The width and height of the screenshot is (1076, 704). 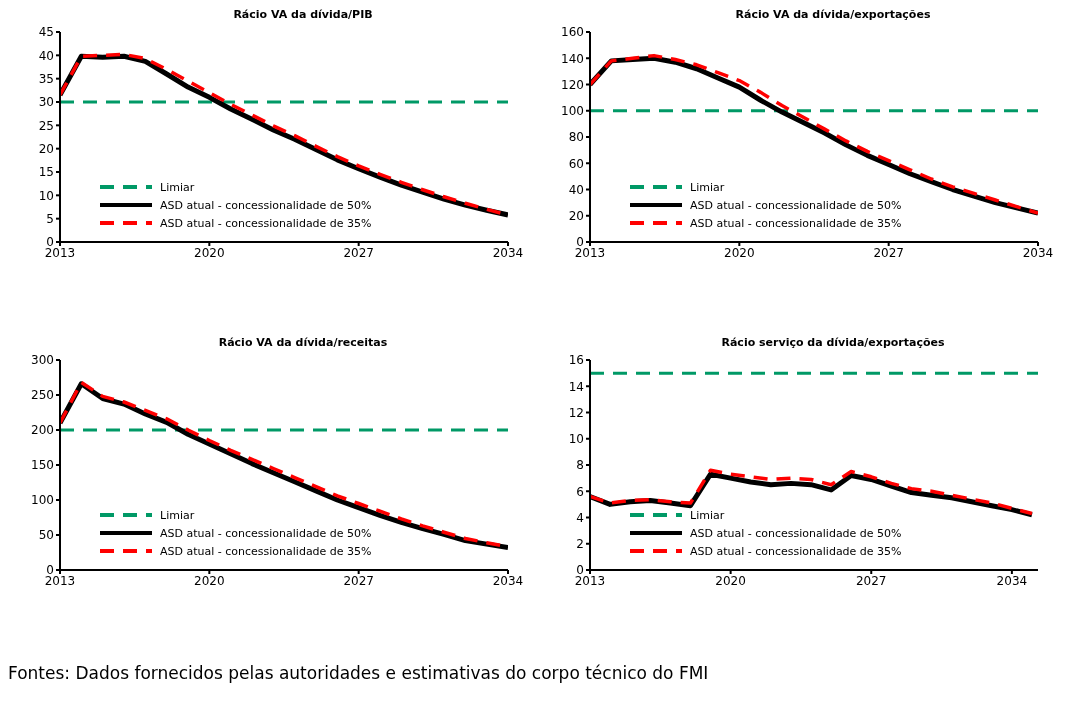 What do you see at coordinates (42, 395) in the screenshot?
I see `y-tick-label: 250` at bounding box center [42, 395].